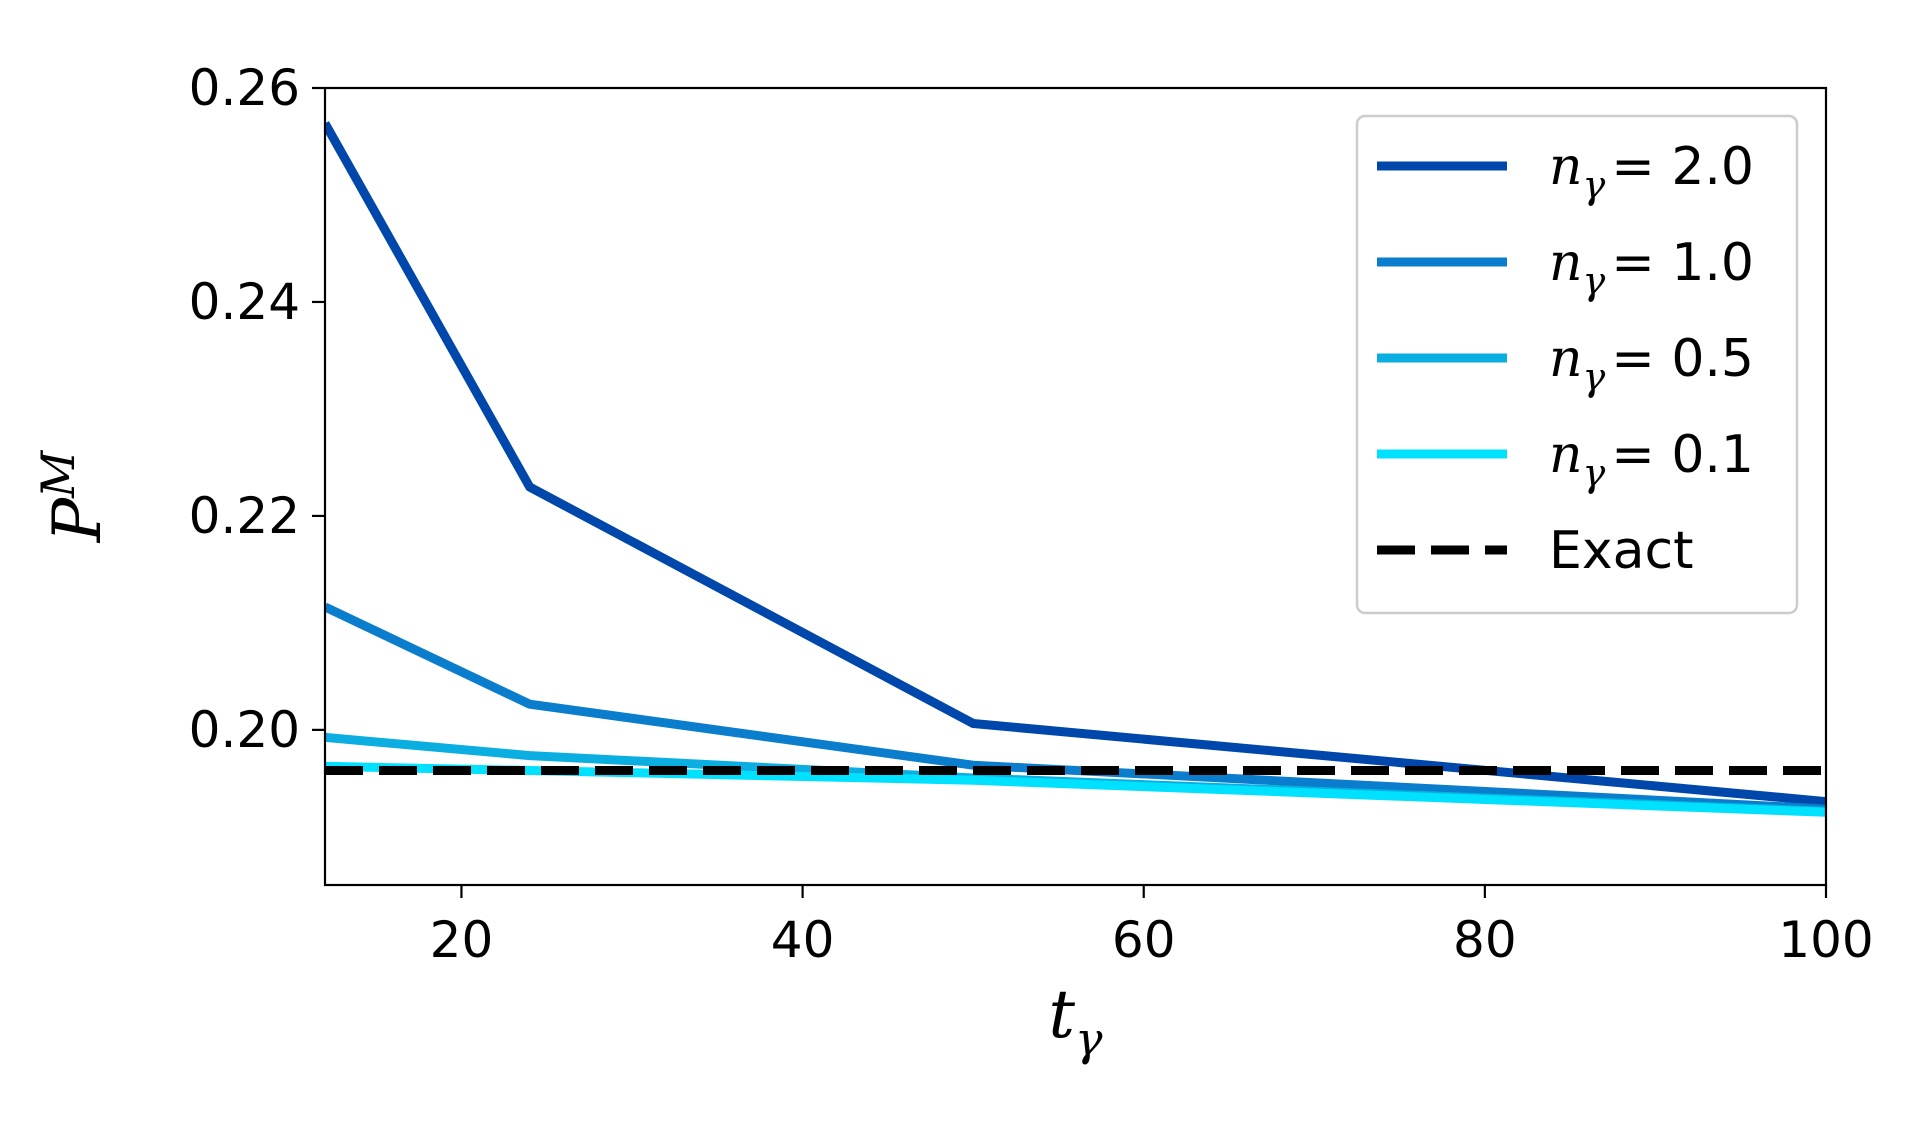 The image size is (1920, 1131). I want to click on x-tick-label: 60, so click(1144, 940).